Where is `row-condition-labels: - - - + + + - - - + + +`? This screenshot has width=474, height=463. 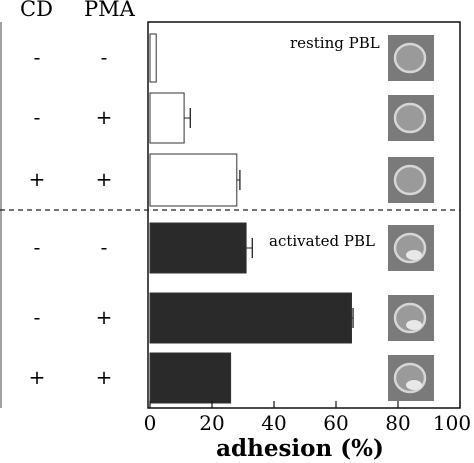
row-condition-labels: - - - + + + - - - + + + is located at coordinates (71, 217).